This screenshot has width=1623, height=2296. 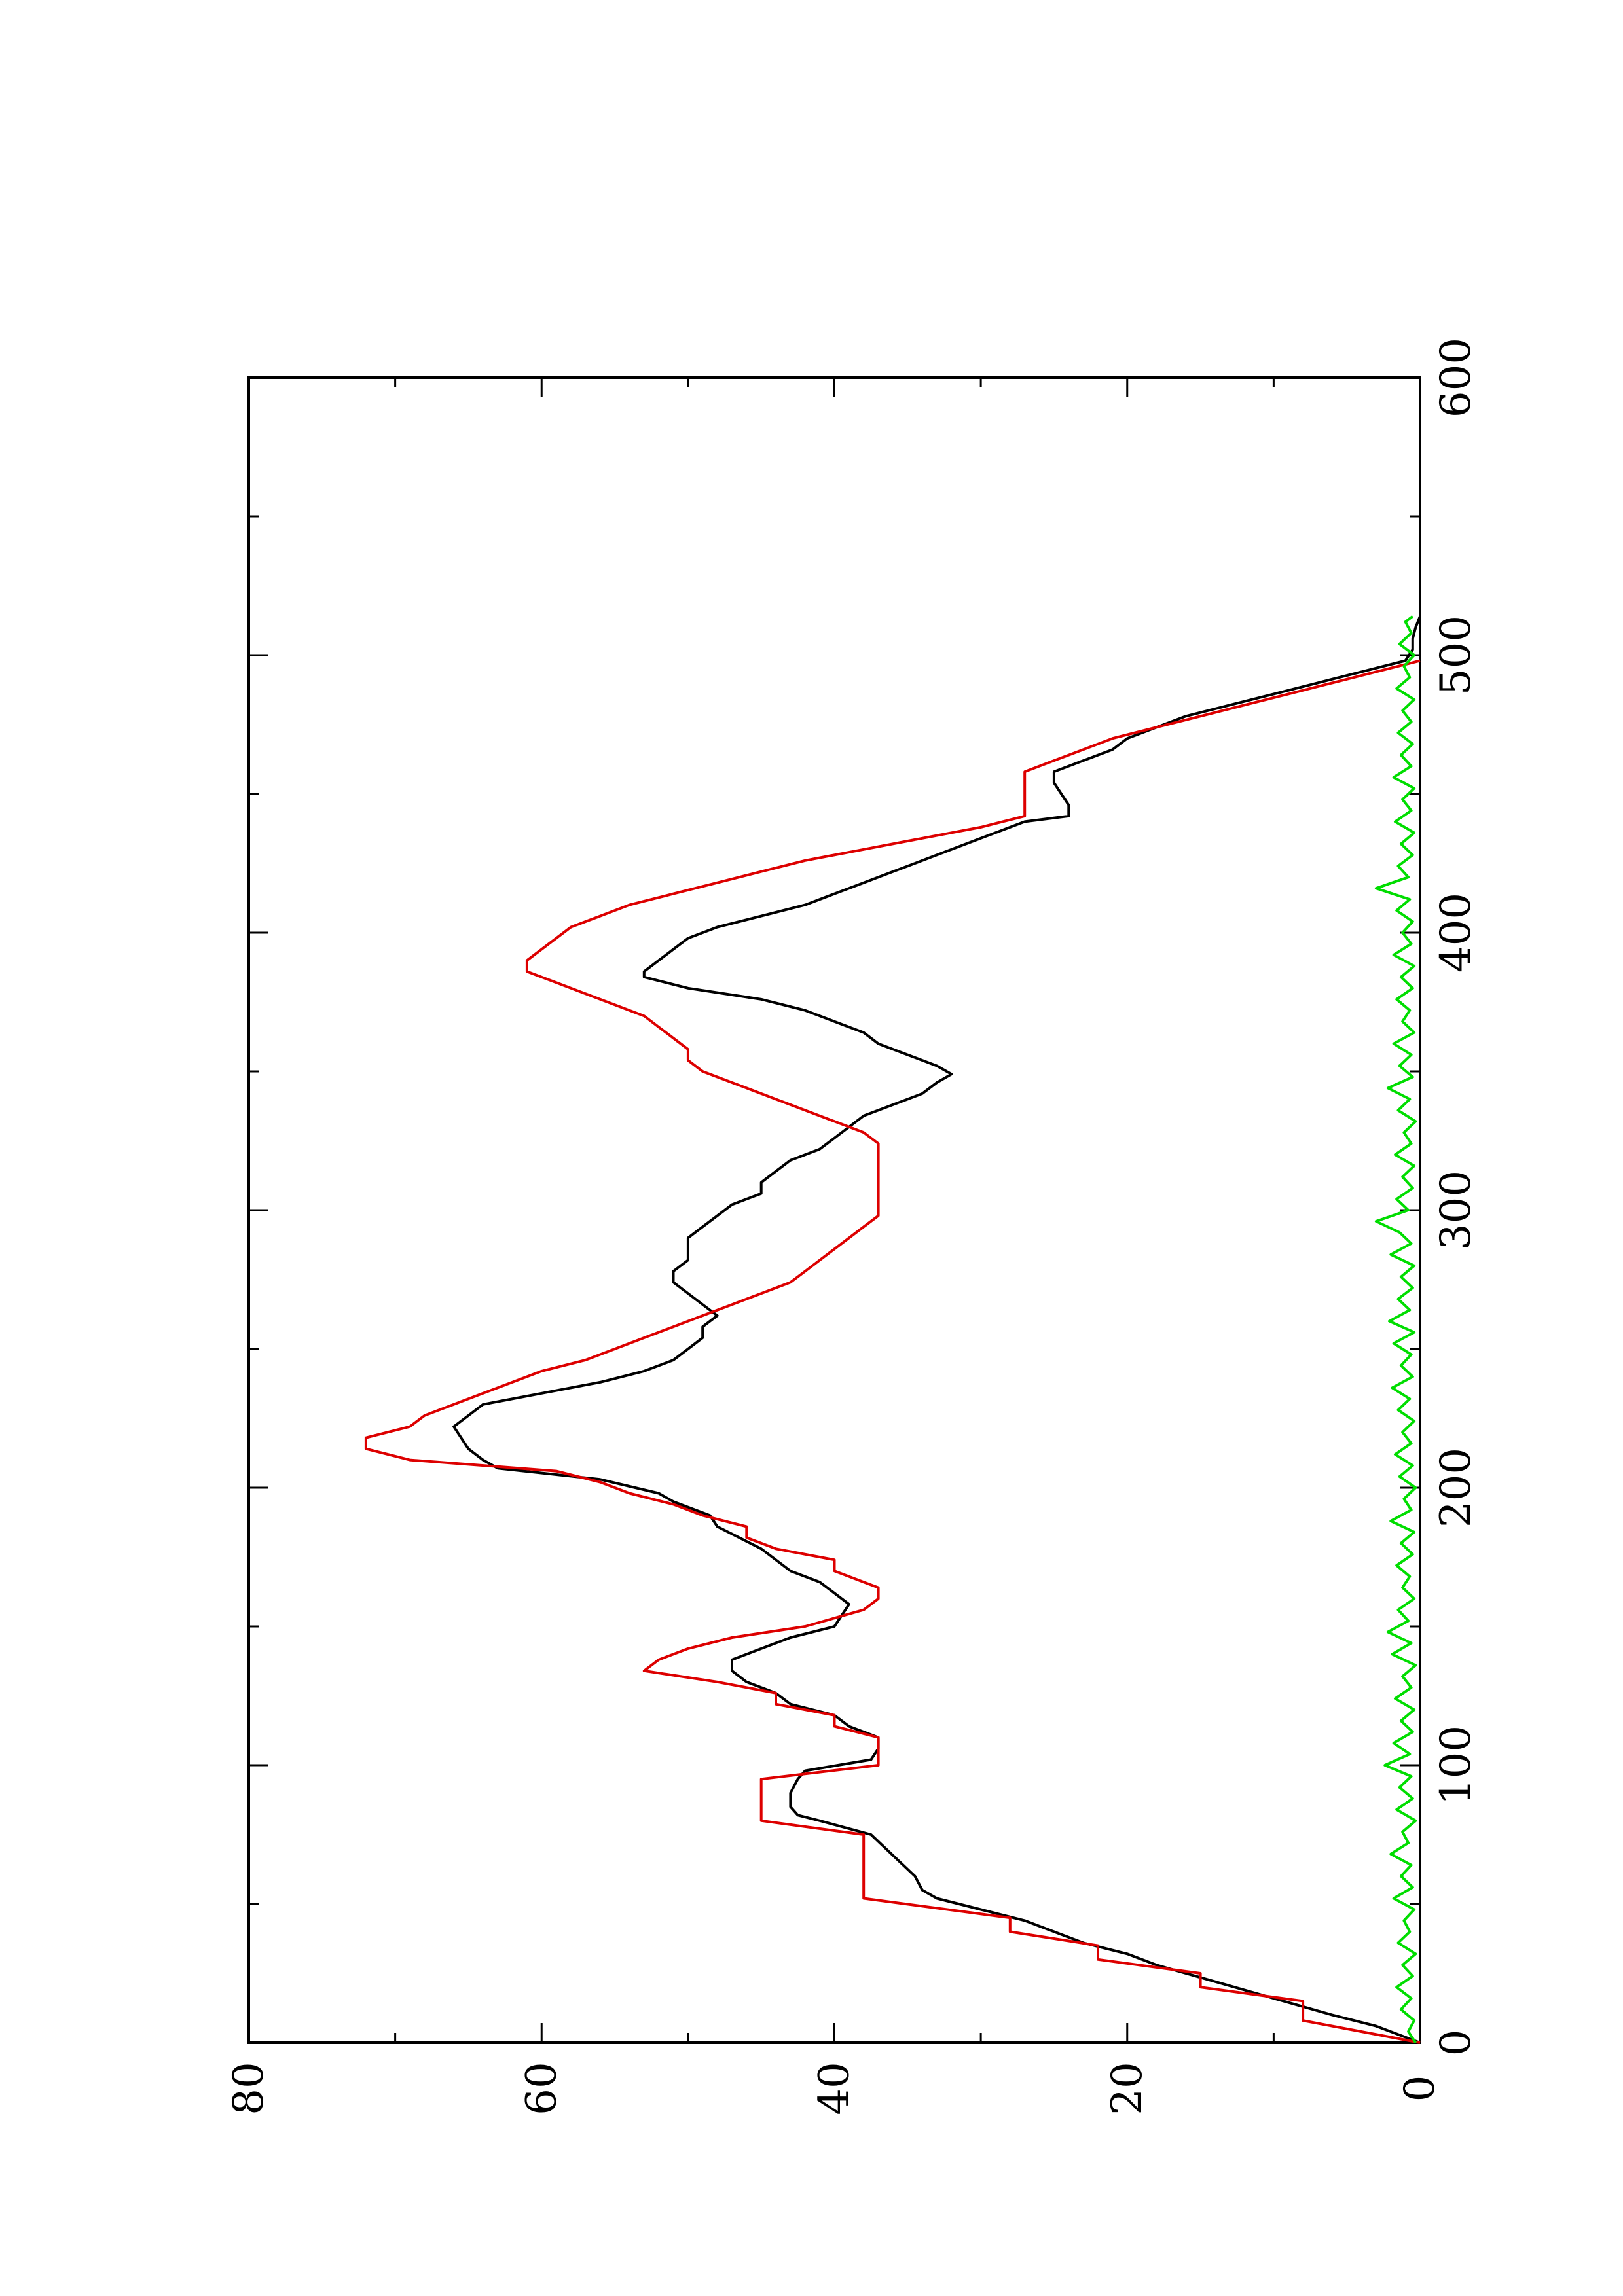 What do you see at coordinates (1395, 1329) in the screenshot?
I see `green-series-line` at bounding box center [1395, 1329].